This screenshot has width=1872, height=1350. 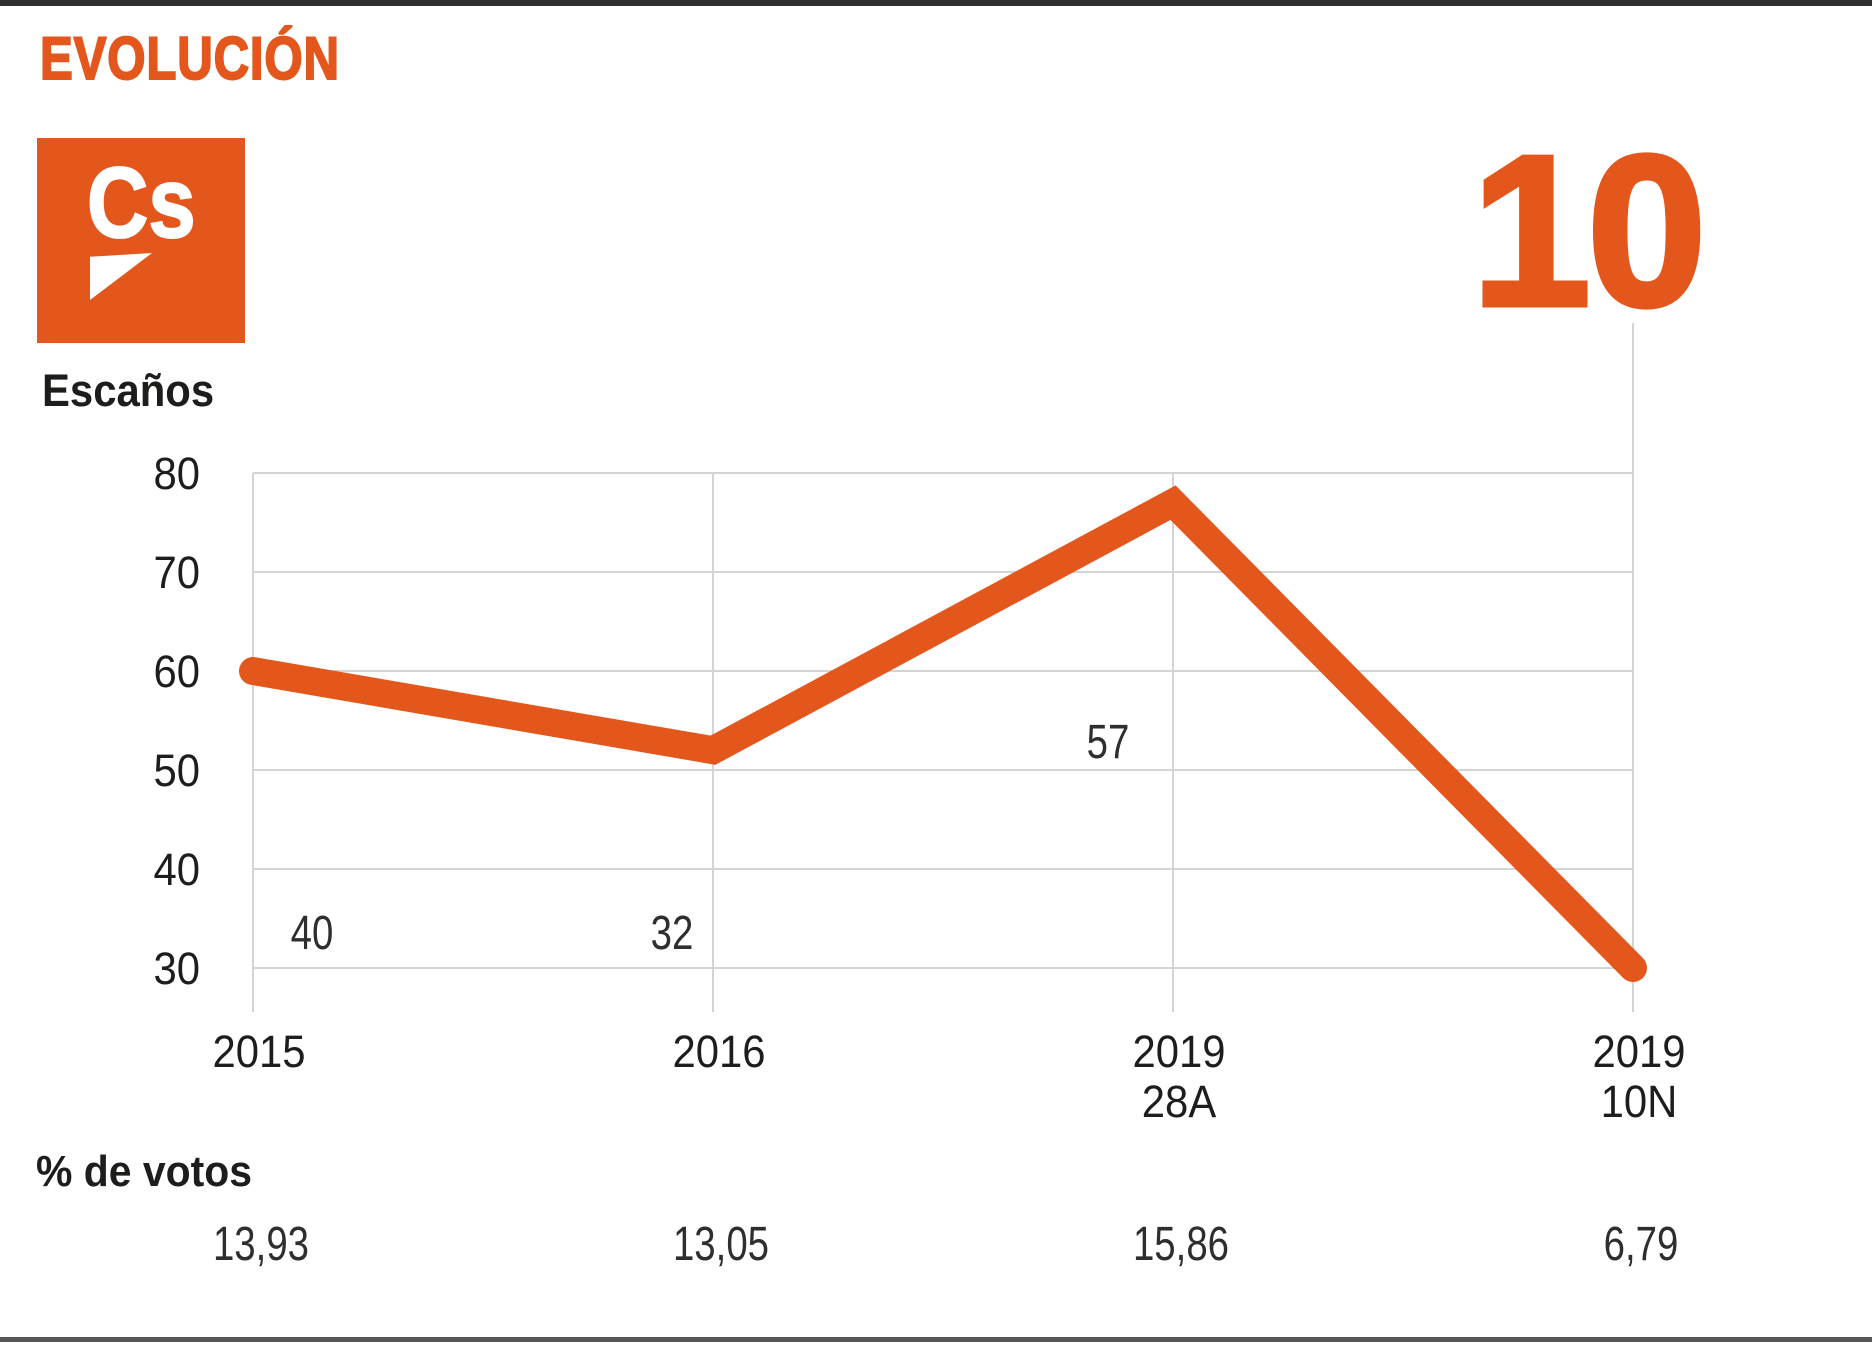 What do you see at coordinates (1639, 1103) in the screenshot?
I see `x-axis-label-3-1: 10N` at bounding box center [1639, 1103].